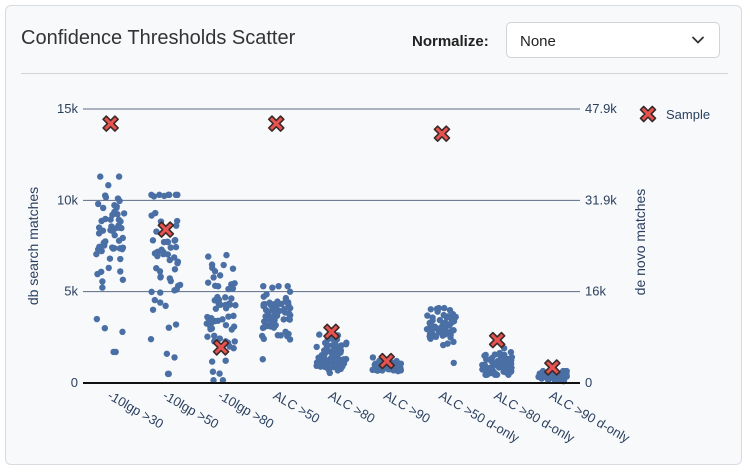 Image resolution: width=750 pixels, height=472 pixels. Describe the element at coordinates (246, 410) in the screenshot. I see `x-tick-label: -10lgp >80` at that location.